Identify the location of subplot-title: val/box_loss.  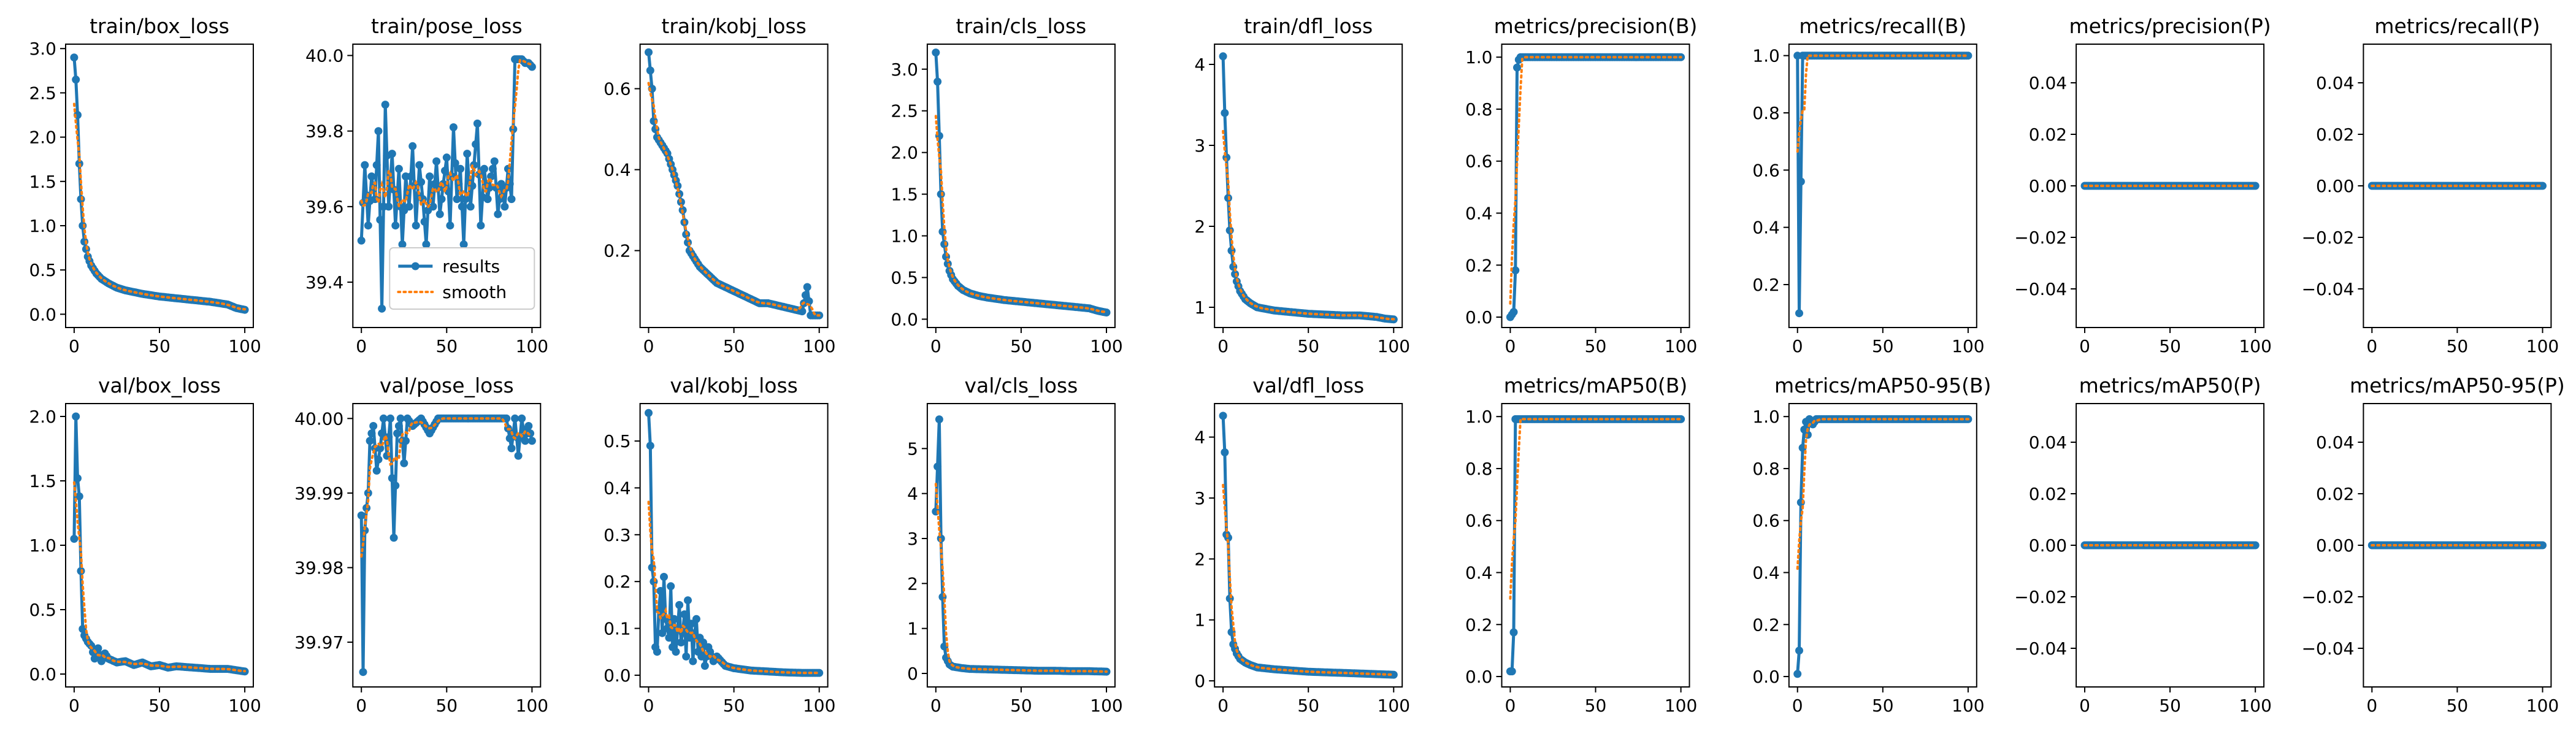
(159, 385).